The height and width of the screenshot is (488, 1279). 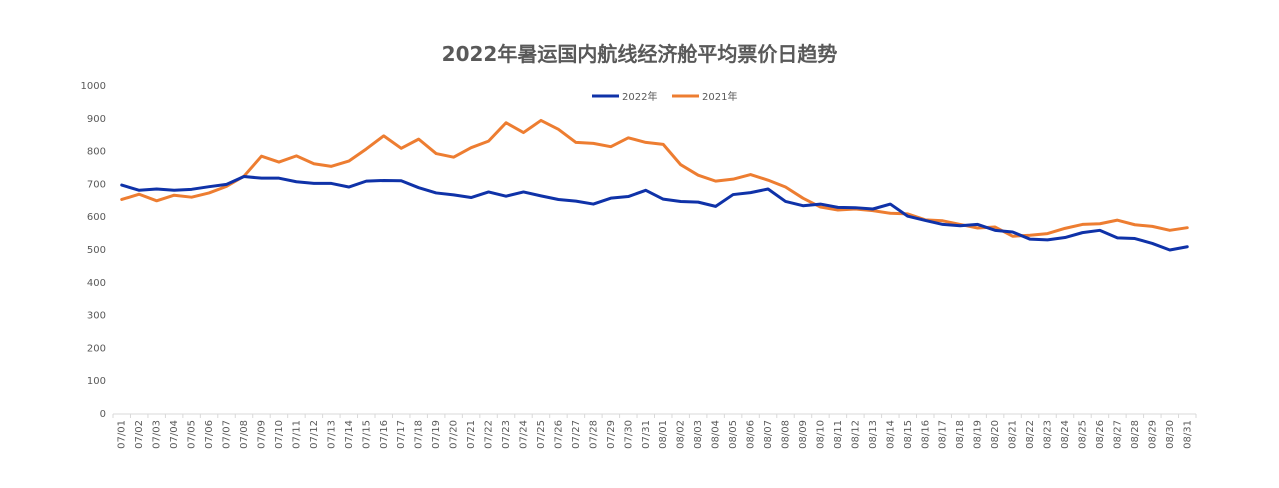 What do you see at coordinates (279, 434) in the screenshot?
I see `x-tick-label: 07/10` at bounding box center [279, 434].